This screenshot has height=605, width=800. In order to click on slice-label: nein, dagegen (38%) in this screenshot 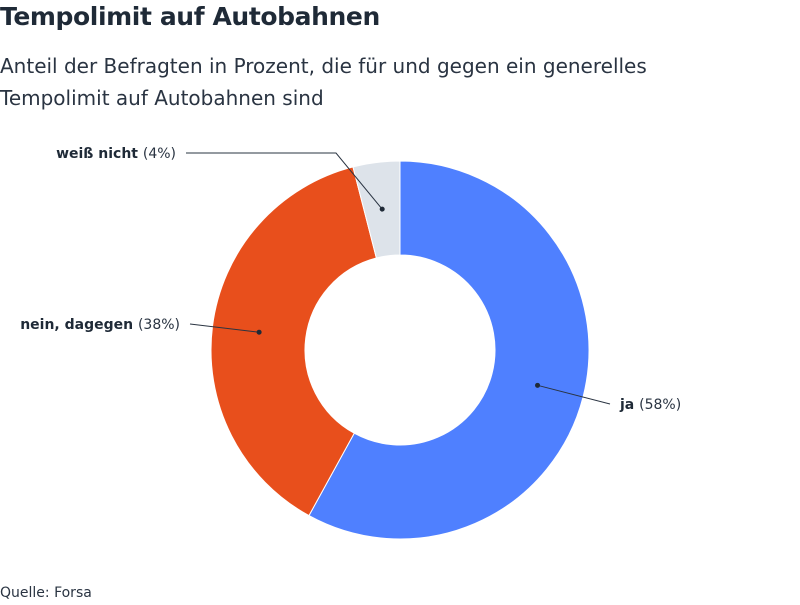, I will do `click(100, 325)`.